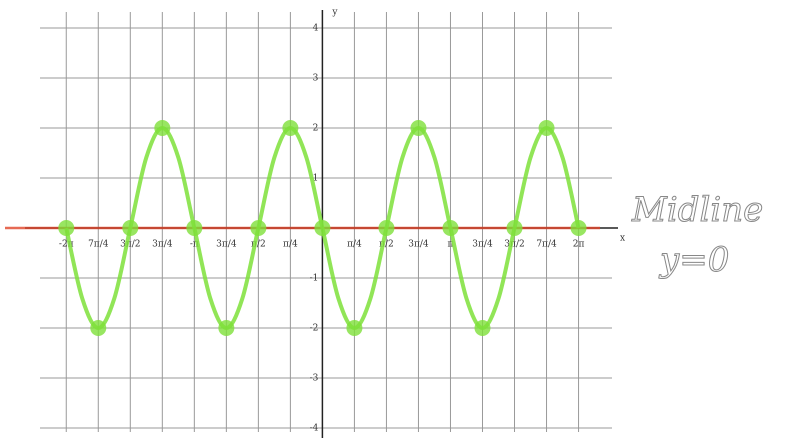 This screenshot has height=443, width=799. I want to click on y-tick-label: 2, so click(316, 129).